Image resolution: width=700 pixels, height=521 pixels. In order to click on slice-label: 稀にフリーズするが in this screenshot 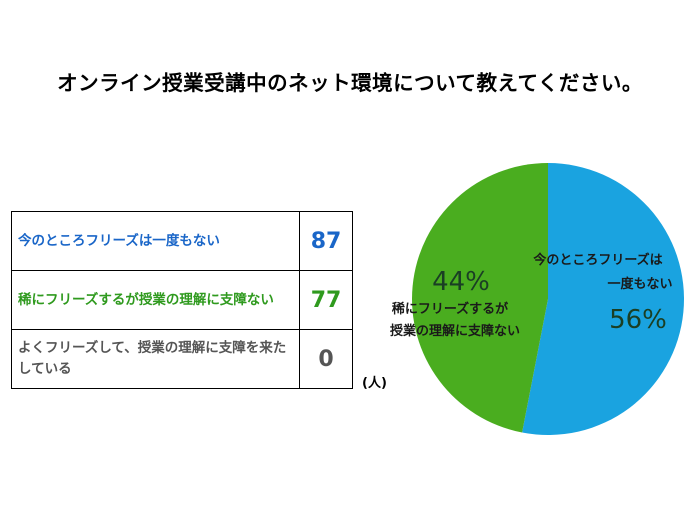, I will do `click(450, 309)`.